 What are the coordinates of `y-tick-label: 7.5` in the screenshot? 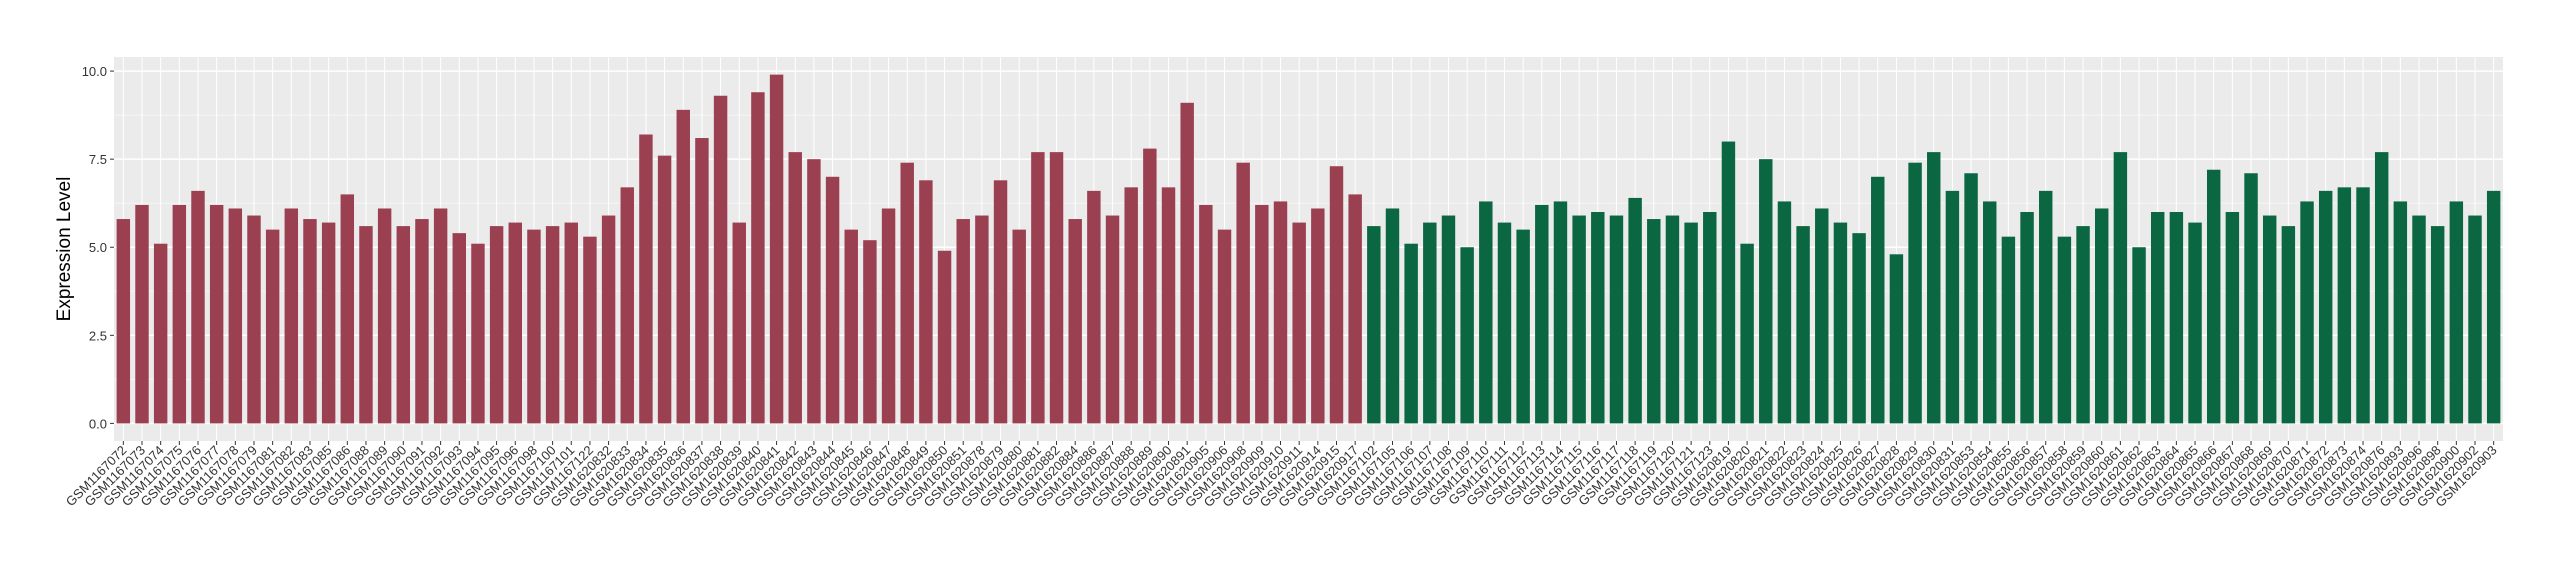 It's located at (98, 159).